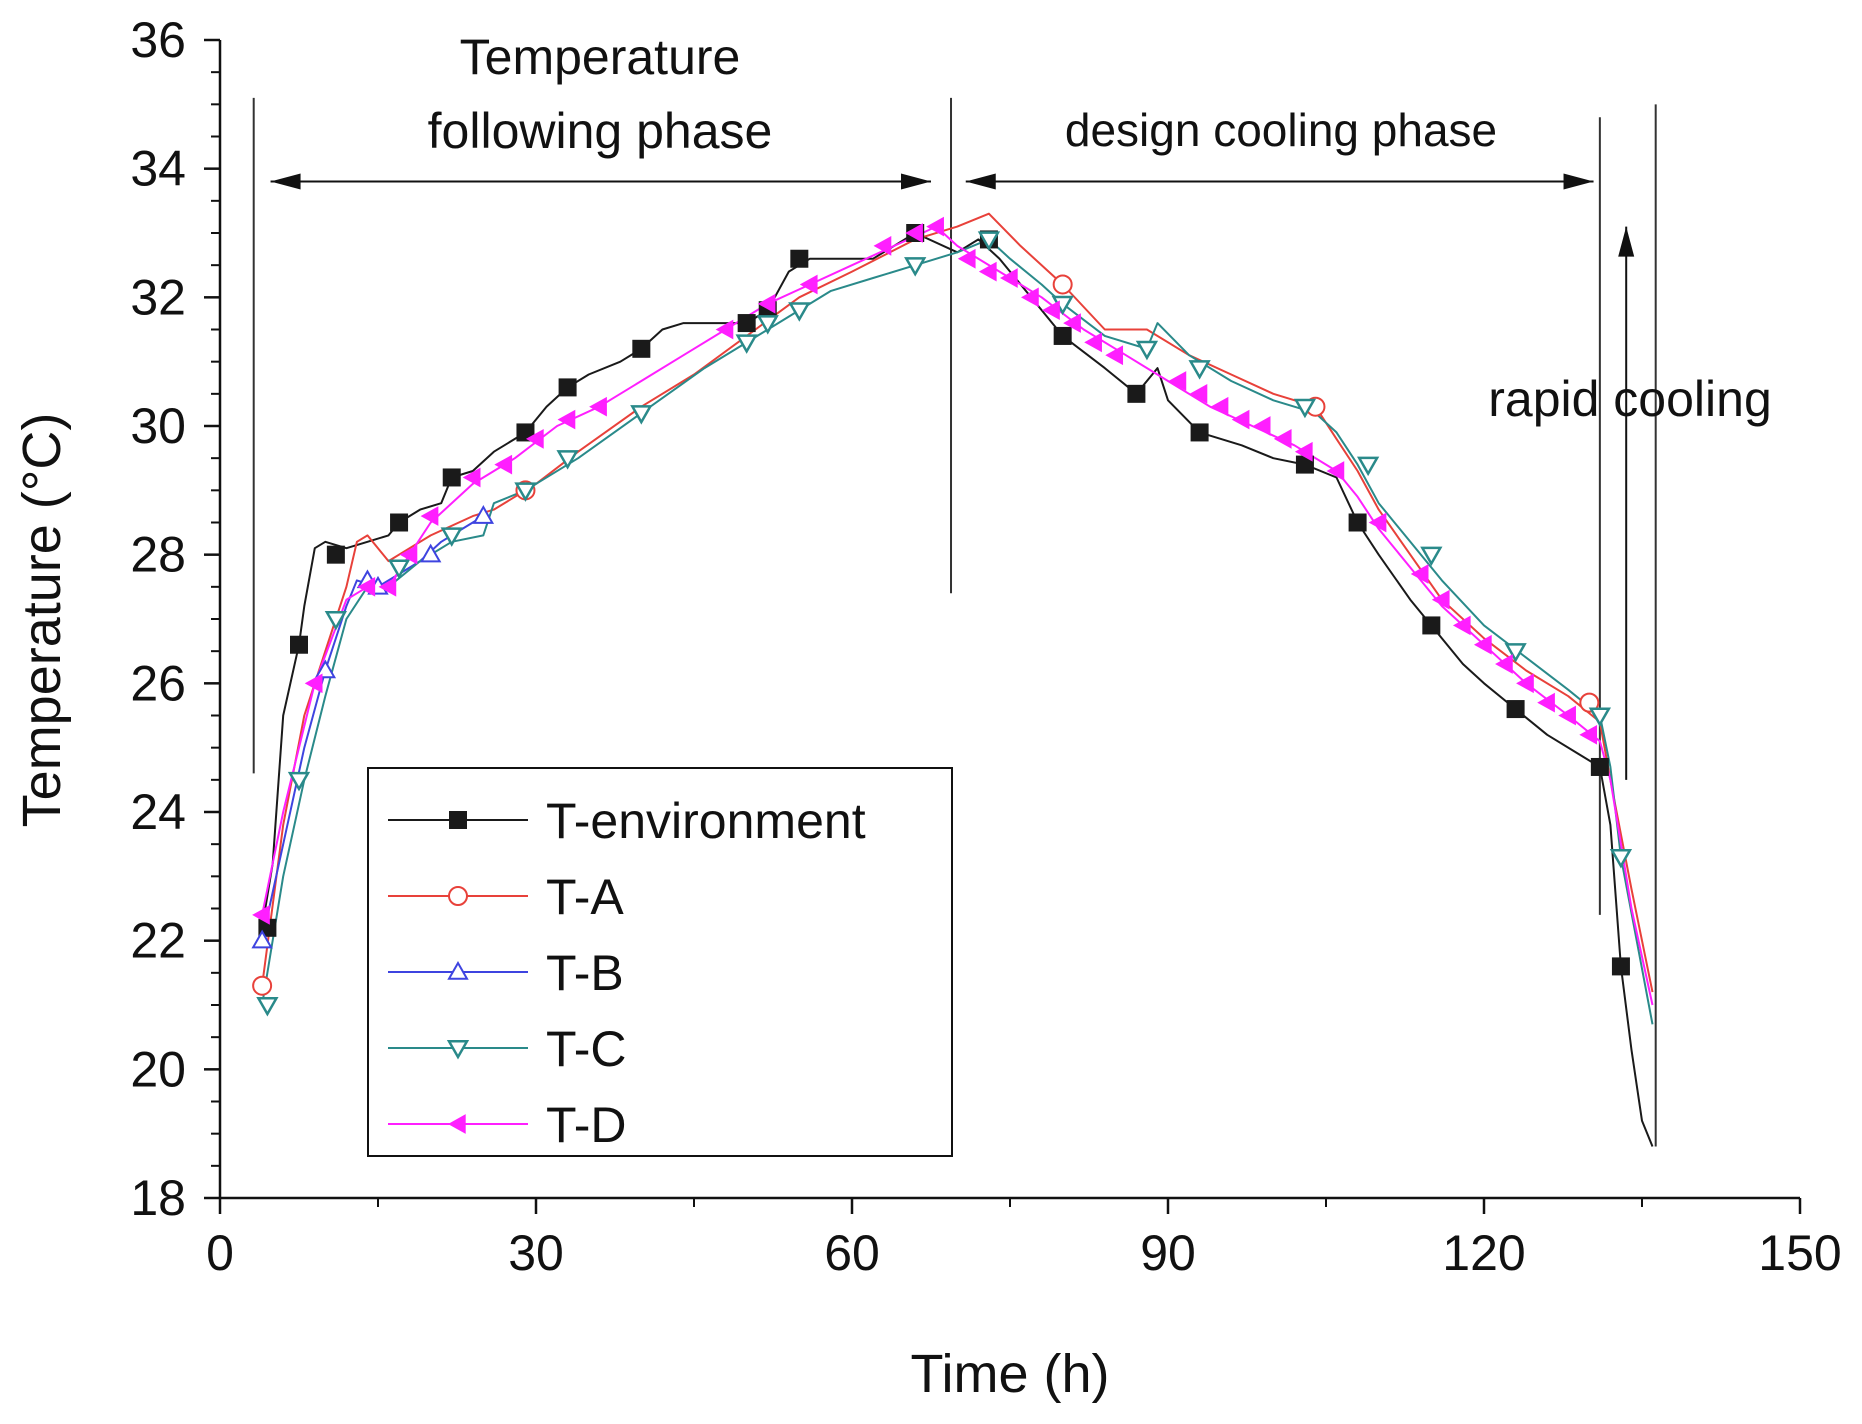 Image resolution: width=1862 pixels, height=1424 pixels. I want to click on legend-entry-t-a: T-A, so click(506, 897).